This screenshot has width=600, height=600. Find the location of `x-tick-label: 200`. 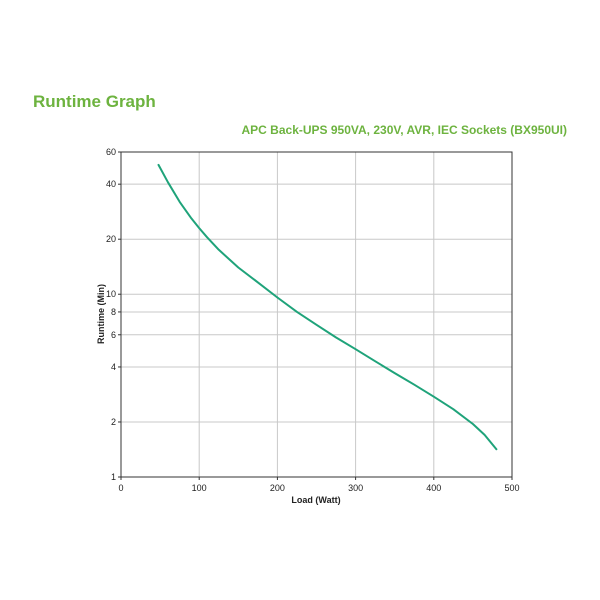

x-tick-label: 200 is located at coordinates (277, 488).